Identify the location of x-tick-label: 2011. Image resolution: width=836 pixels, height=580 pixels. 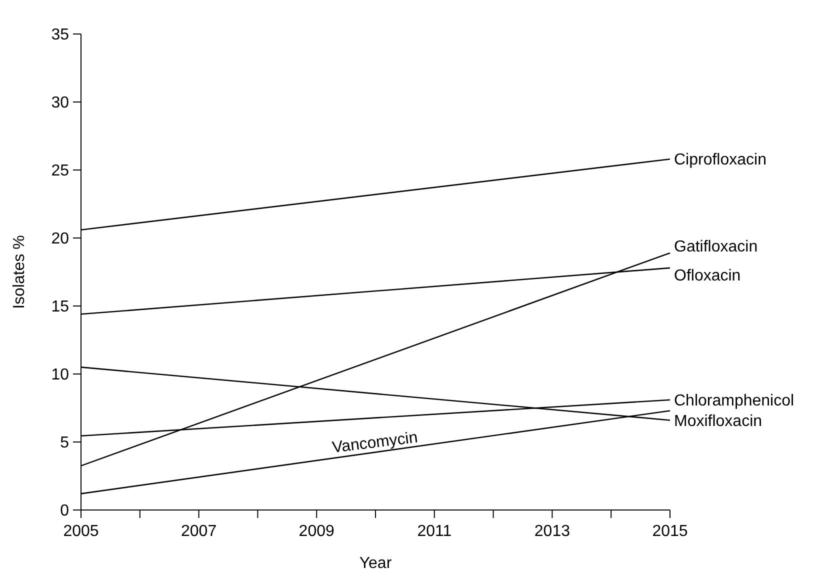
(434, 531).